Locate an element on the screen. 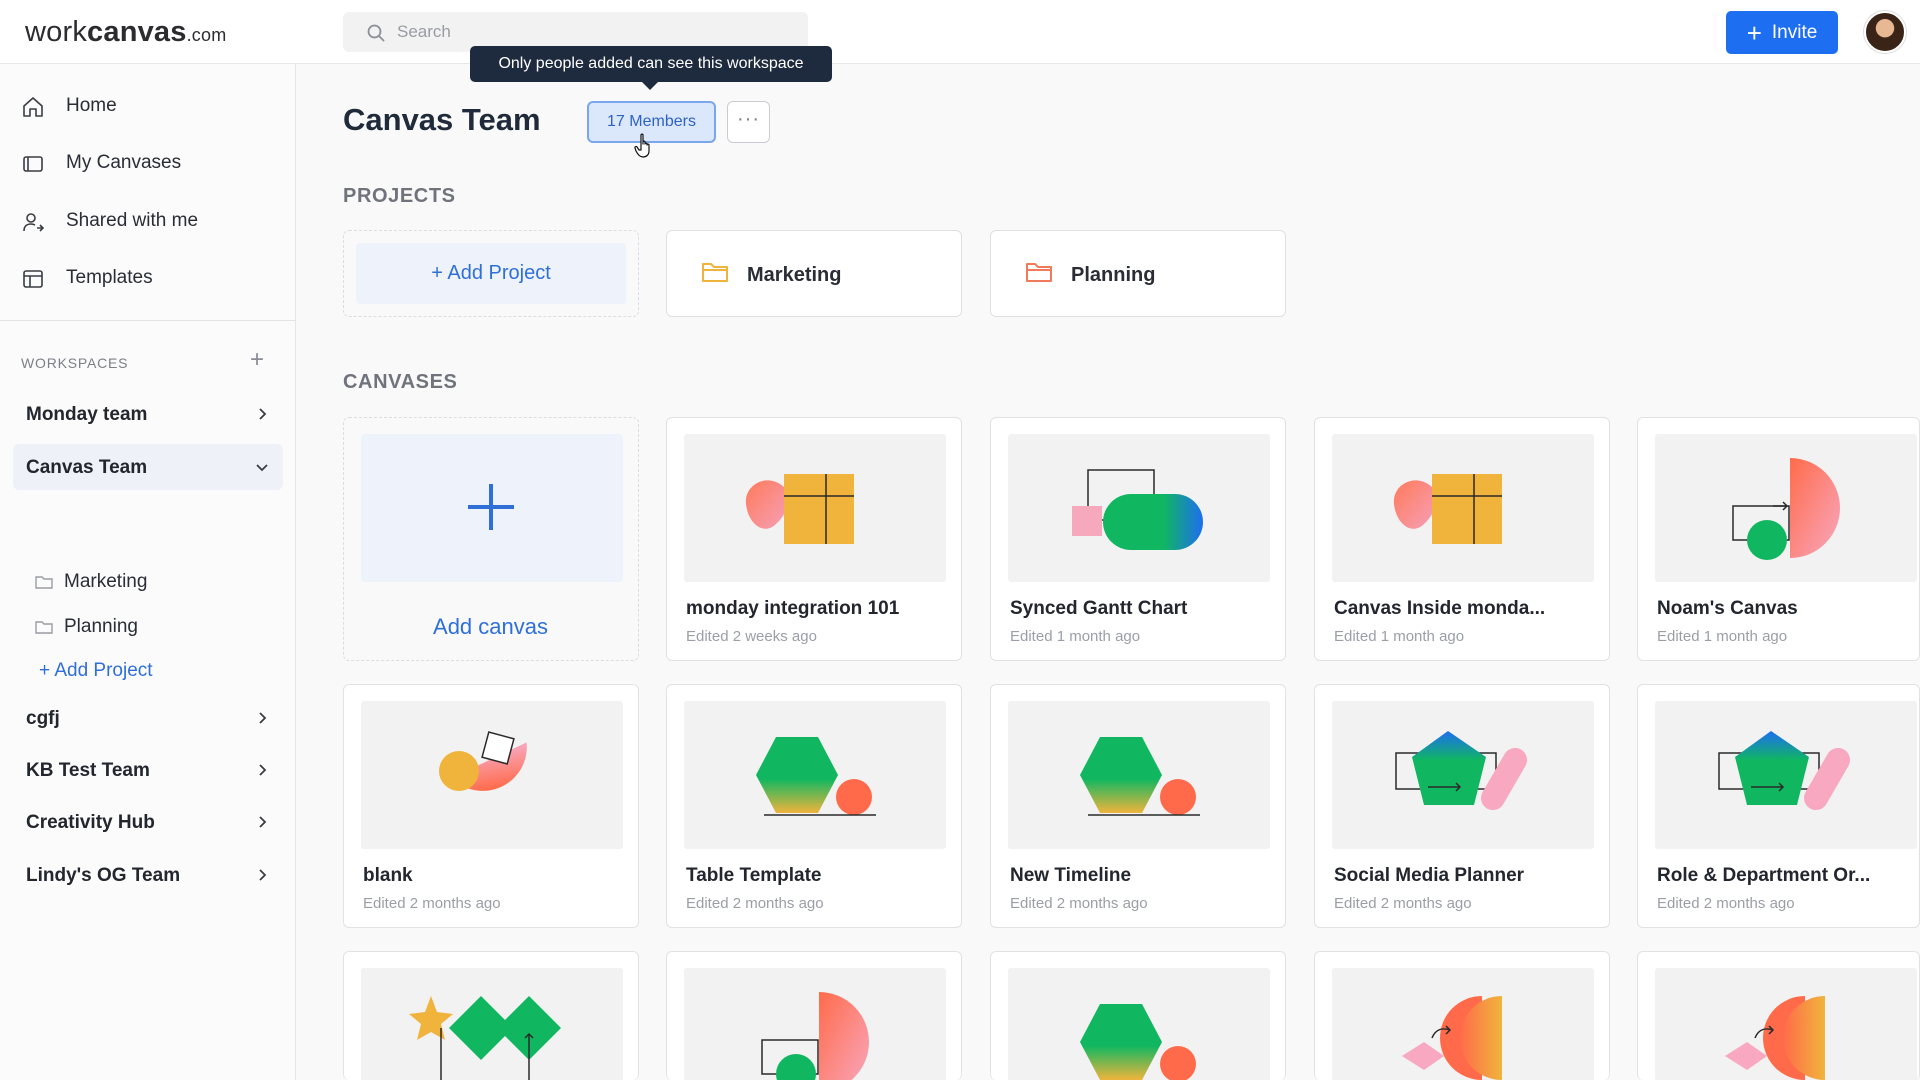 The height and width of the screenshot is (1080, 1920). canvas-card: Social Media Planner Edited 2 months ago is located at coordinates (1462, 806).